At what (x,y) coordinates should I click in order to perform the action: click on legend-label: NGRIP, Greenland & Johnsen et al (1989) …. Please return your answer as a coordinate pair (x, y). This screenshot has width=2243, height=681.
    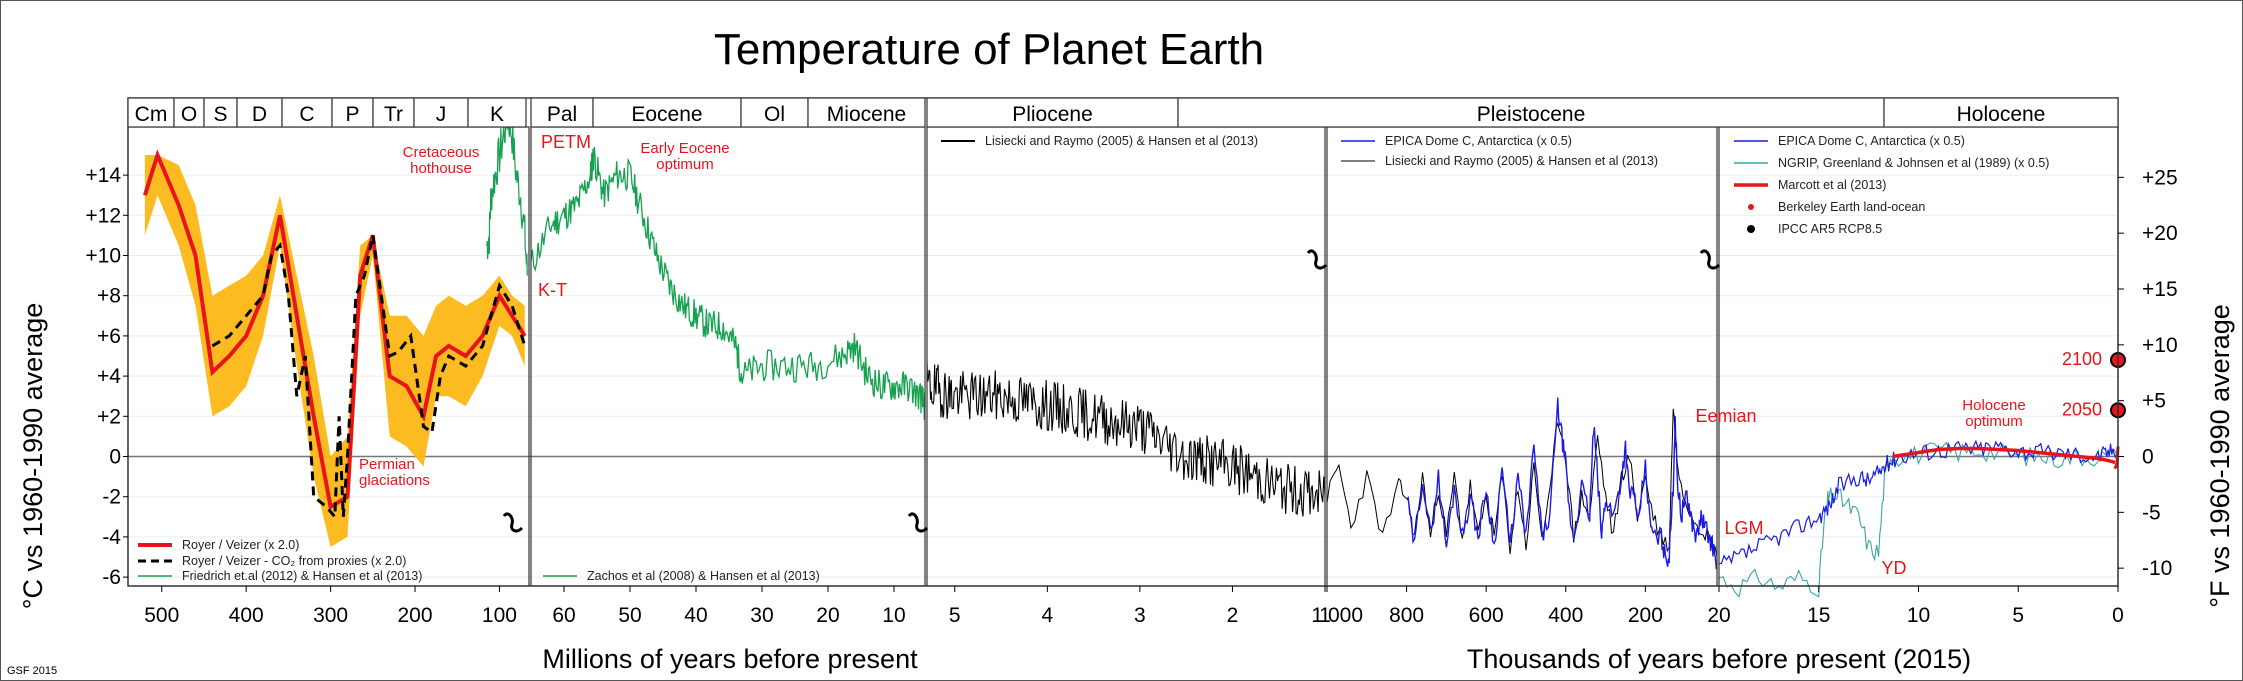
    Looking at the image, I should click on (1913, 163).